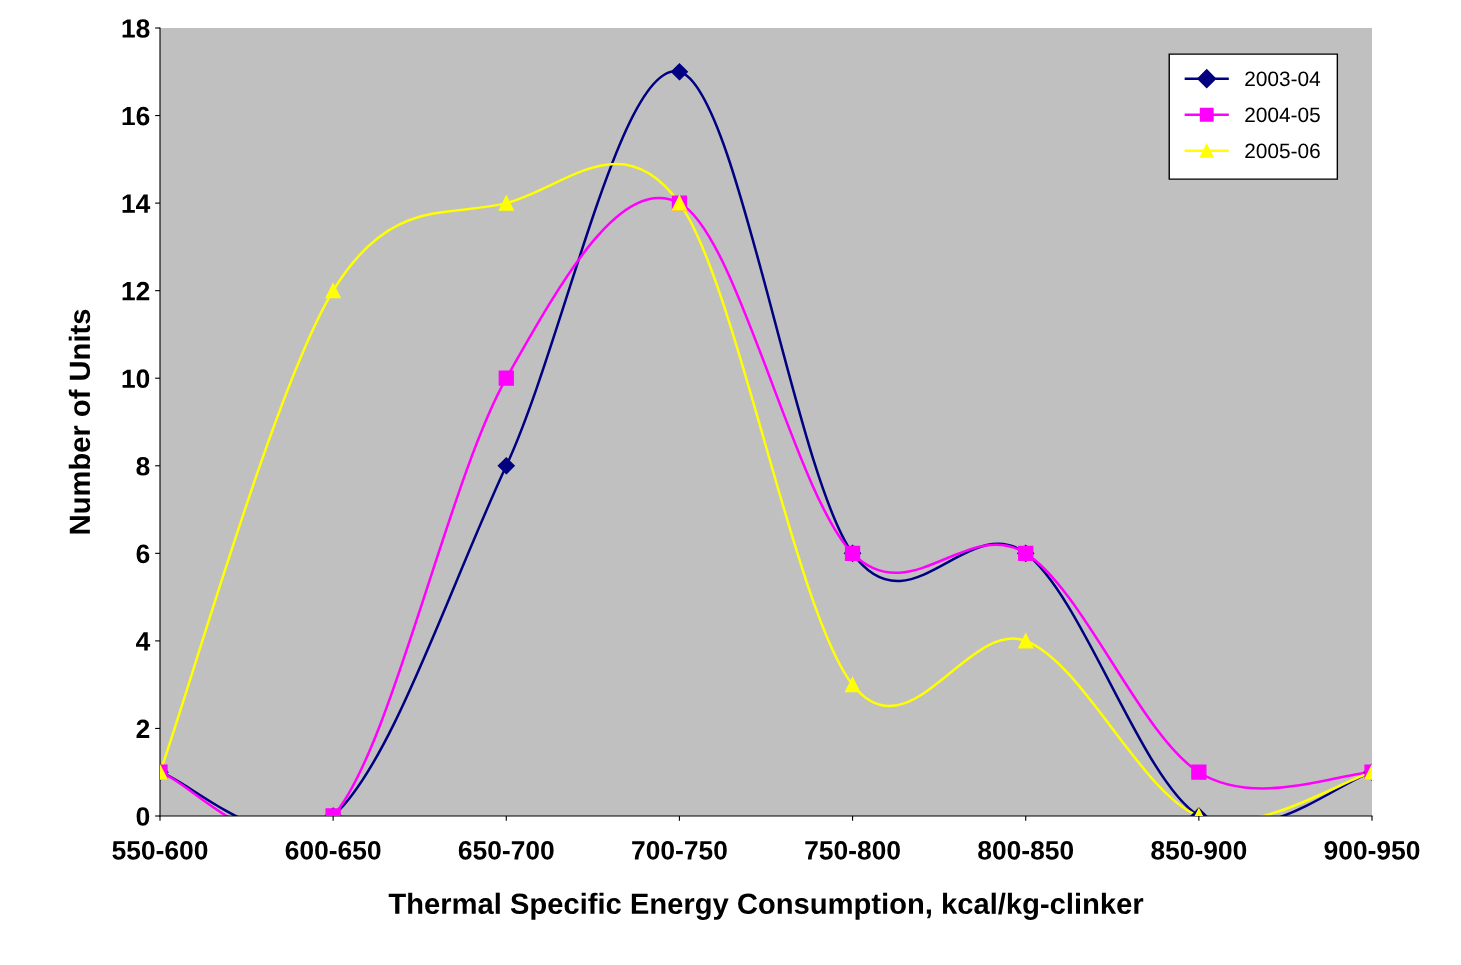  I want to click on x-tick-label: 850-900, so click(1199, 850).